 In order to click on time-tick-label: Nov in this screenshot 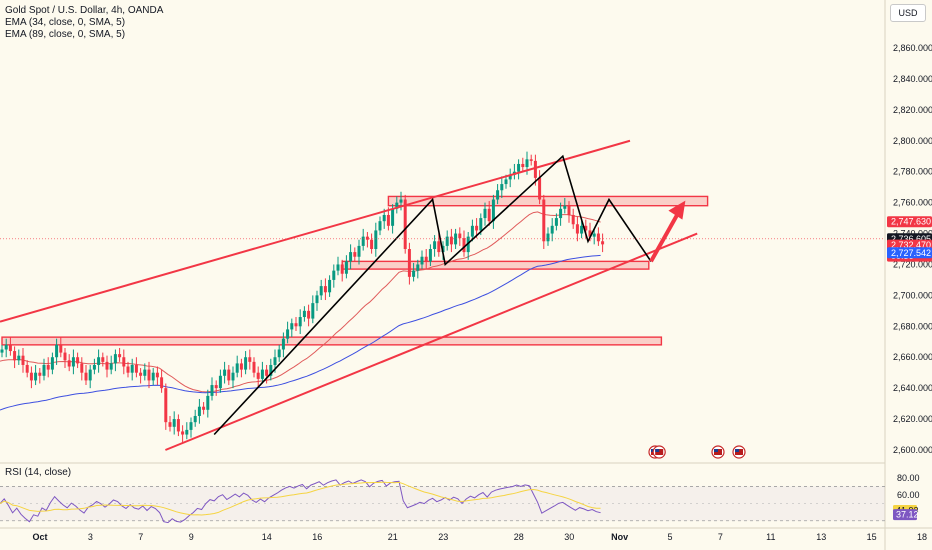, I will do `click(619, 537)`.